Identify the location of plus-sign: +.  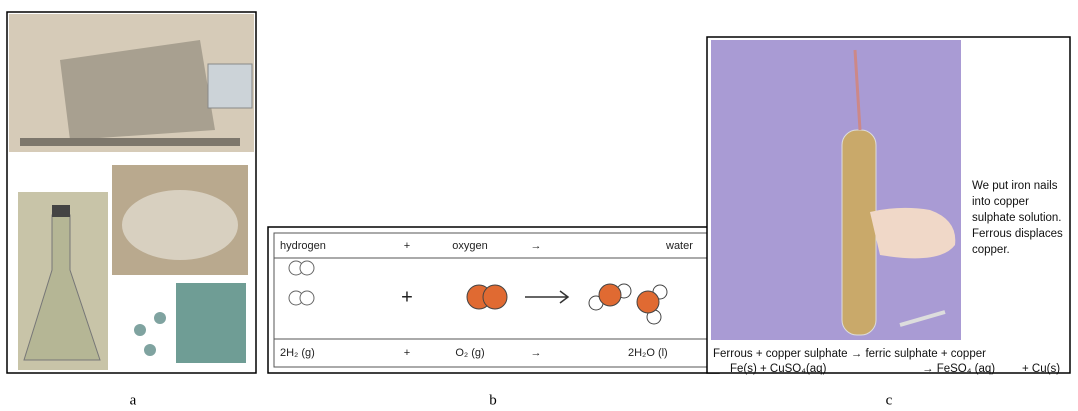
(407, 297).